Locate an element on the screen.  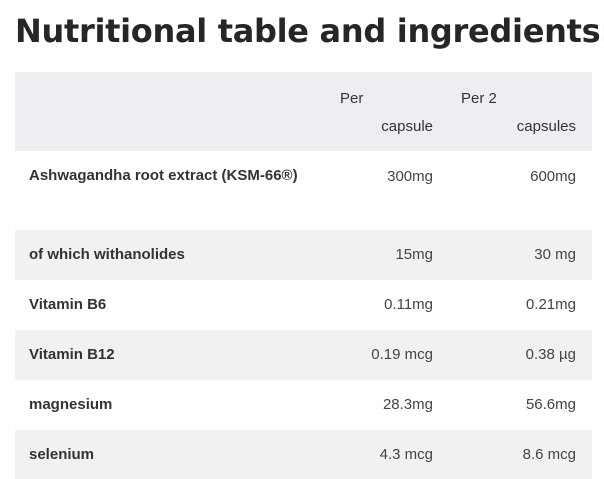
ingredient-name: selenium is located at coordinates (62, 454).